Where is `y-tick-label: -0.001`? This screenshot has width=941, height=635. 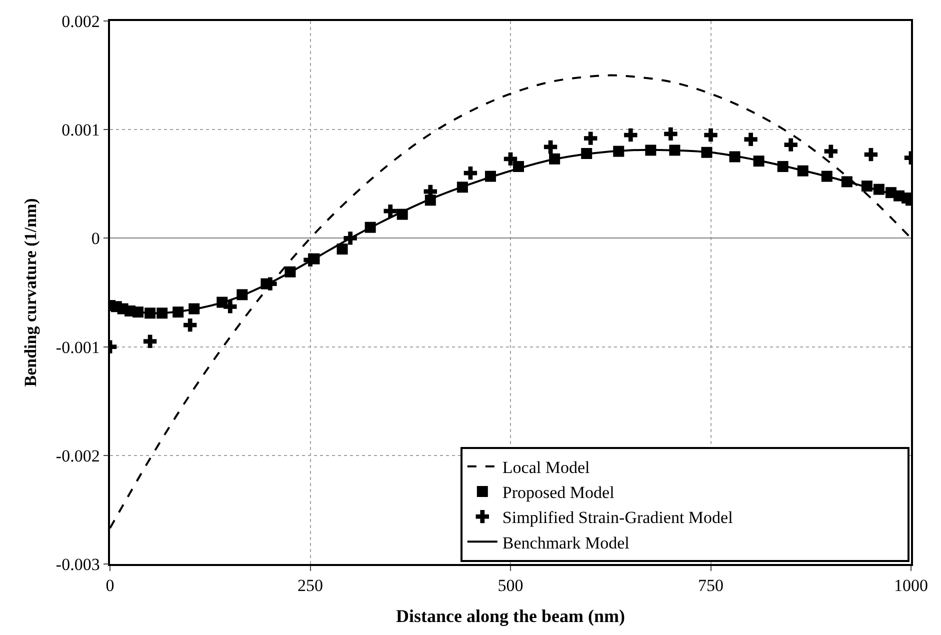
y-tick-label: -0.001 is located at coordinates (78, 347).